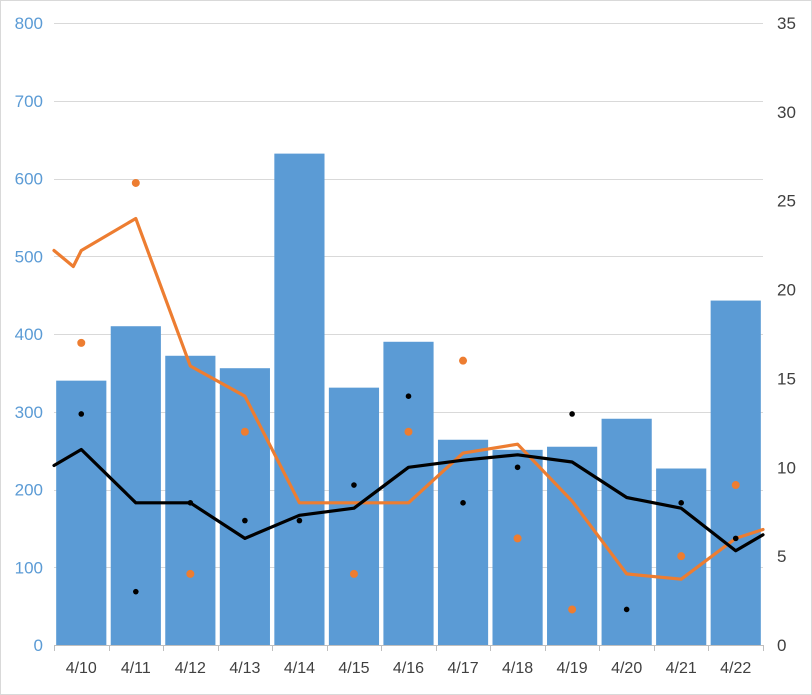 The width and height of the screenshot is (812, 695). Describe the element at coordinates (29, 490) in the screenshot. I see `left-axis-tick-label: 200` at that location.